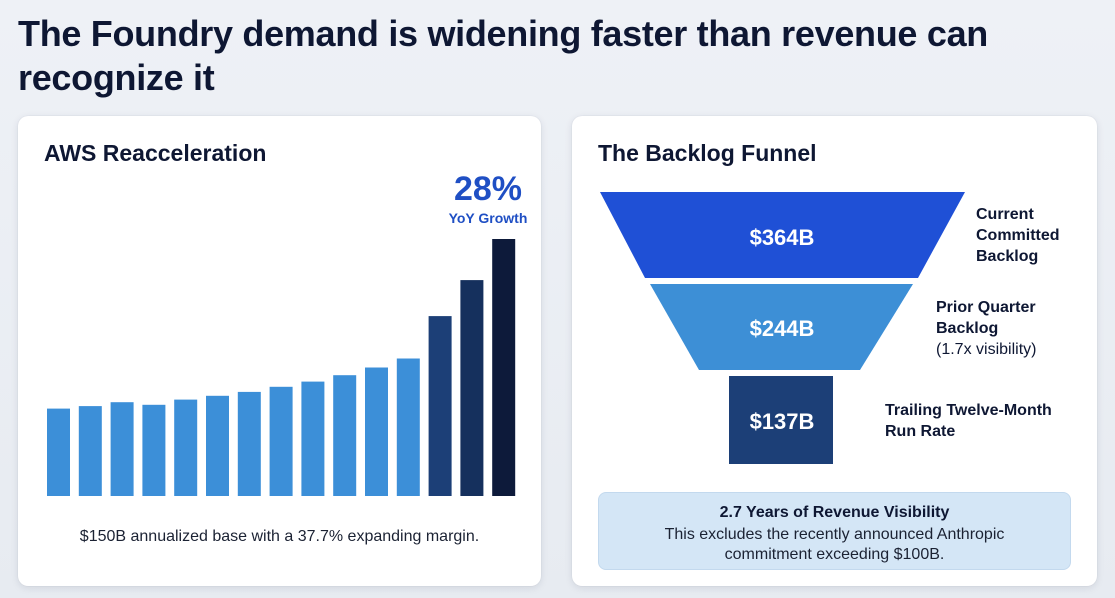  Describe the element at coordinates (488, 189) in the screenshot. I see `growth-value: 28%` at that location.